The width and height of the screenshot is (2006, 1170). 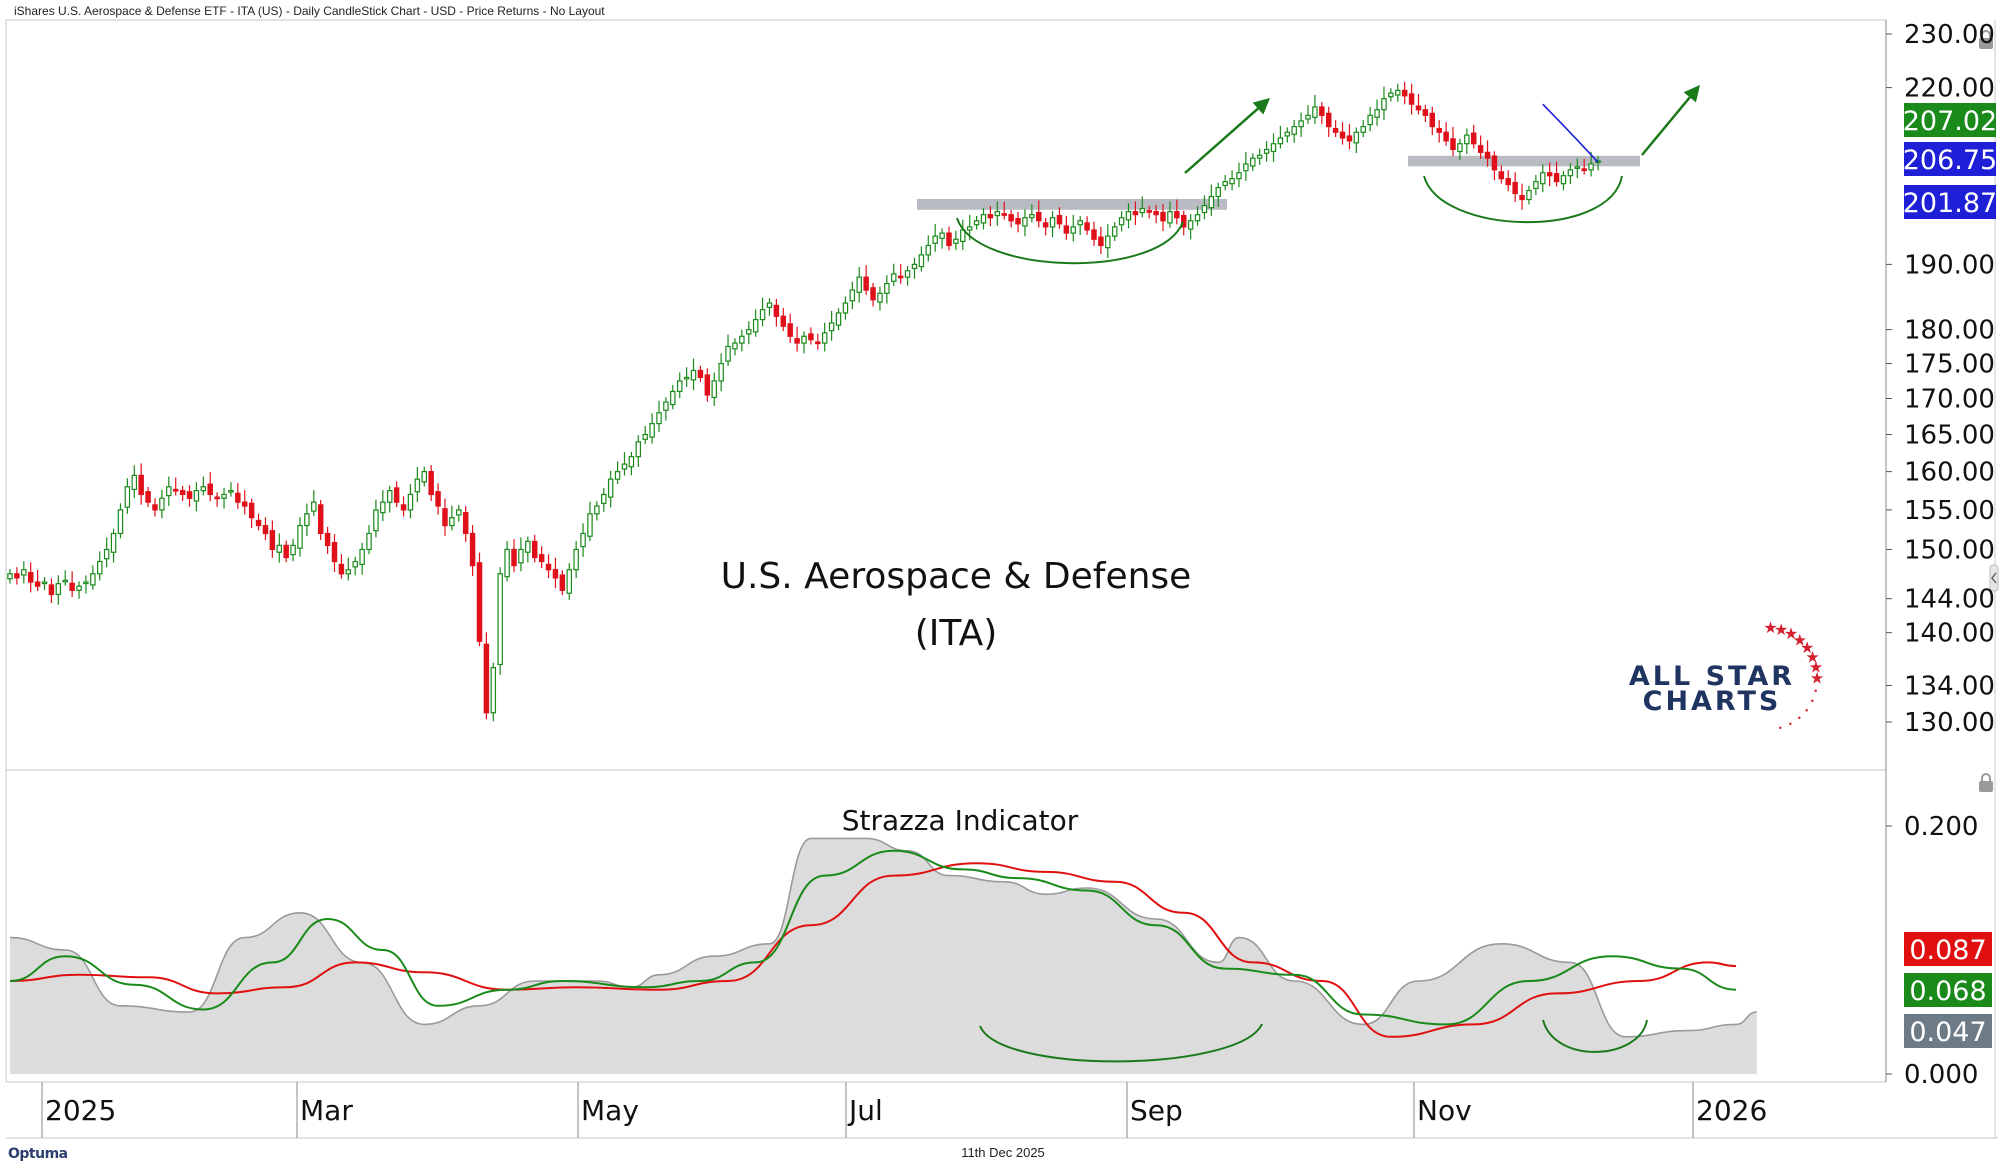 What do you see at coordinates (1712, 676) in the screenshot?
I see `svg-text: ALL STAR` at bounding box center [1712, 676].